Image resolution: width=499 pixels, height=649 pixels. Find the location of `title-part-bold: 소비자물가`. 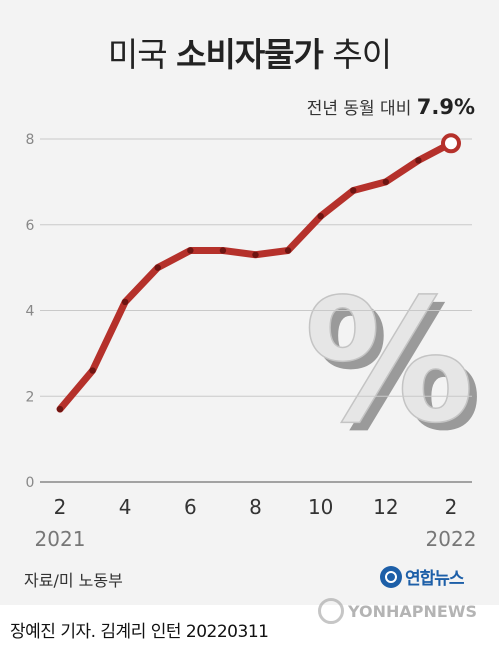

title-part-bold: 소비자물가 is located at coordinates (250, 54).